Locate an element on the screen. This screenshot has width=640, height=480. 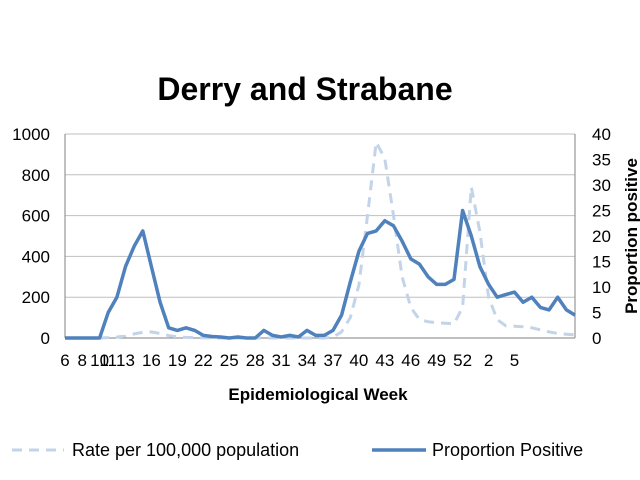
x-tick-label: 28 is located at coordinates (255, 360).